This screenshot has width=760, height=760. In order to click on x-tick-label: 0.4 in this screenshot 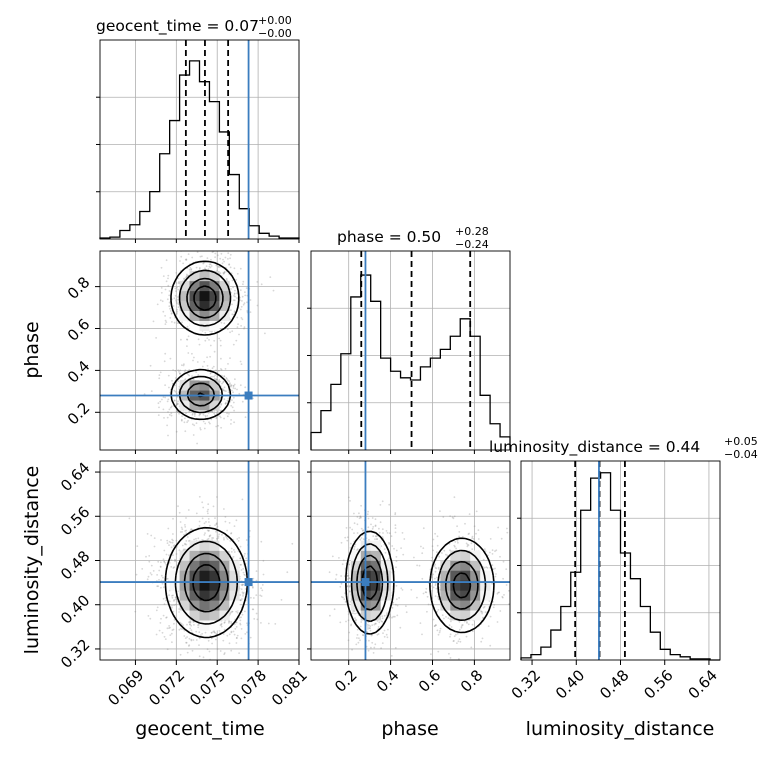, I will do `click(388, 681)`.